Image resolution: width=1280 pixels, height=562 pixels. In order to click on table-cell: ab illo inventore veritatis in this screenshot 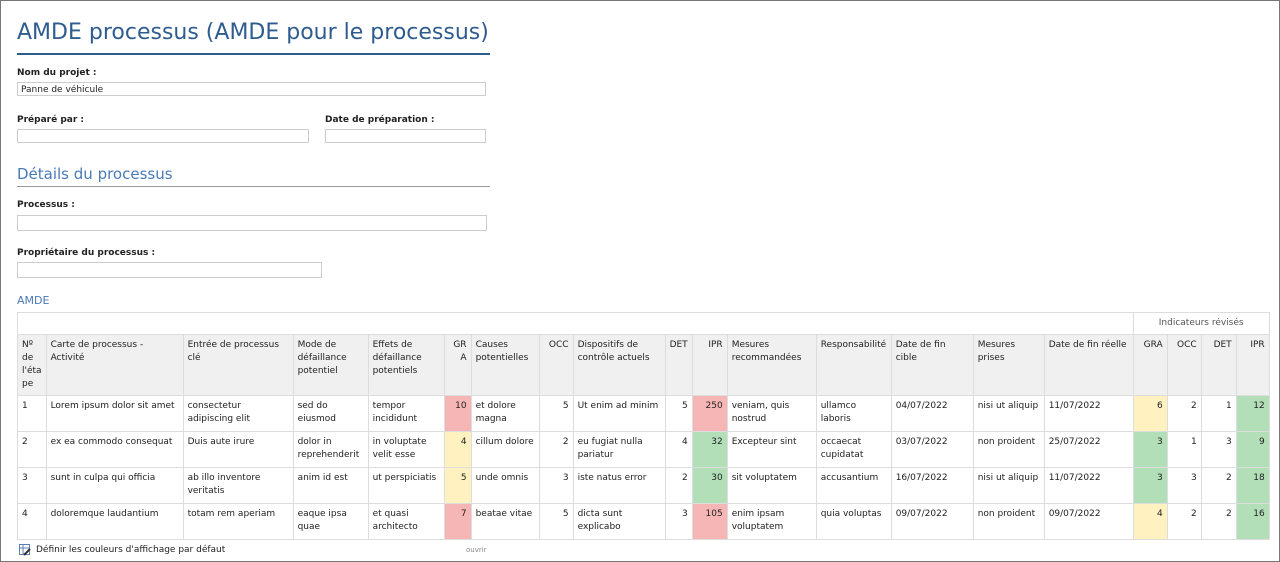, I will do `click(238, 485)`.